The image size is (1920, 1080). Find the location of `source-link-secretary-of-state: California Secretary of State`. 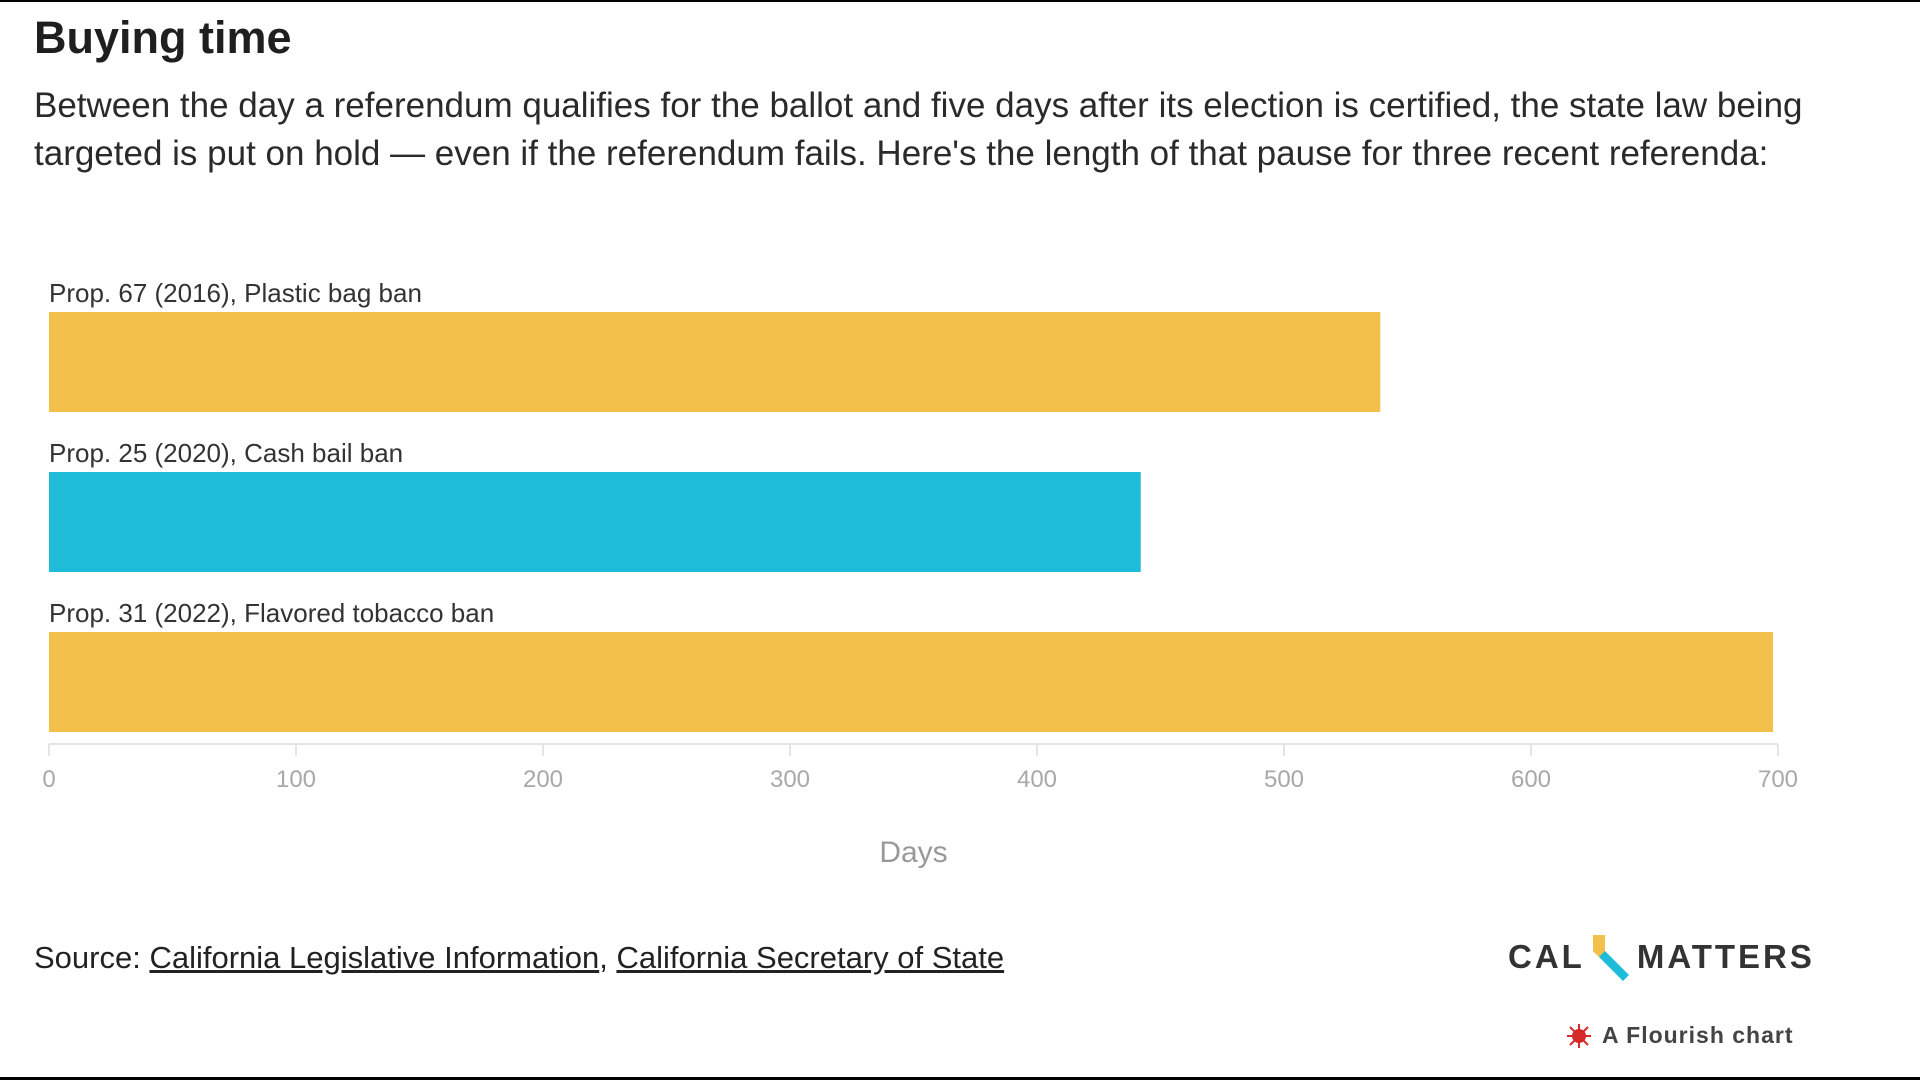

source-link-secretary-of-state: California Secretary of State is located at coordinates (810, 957).